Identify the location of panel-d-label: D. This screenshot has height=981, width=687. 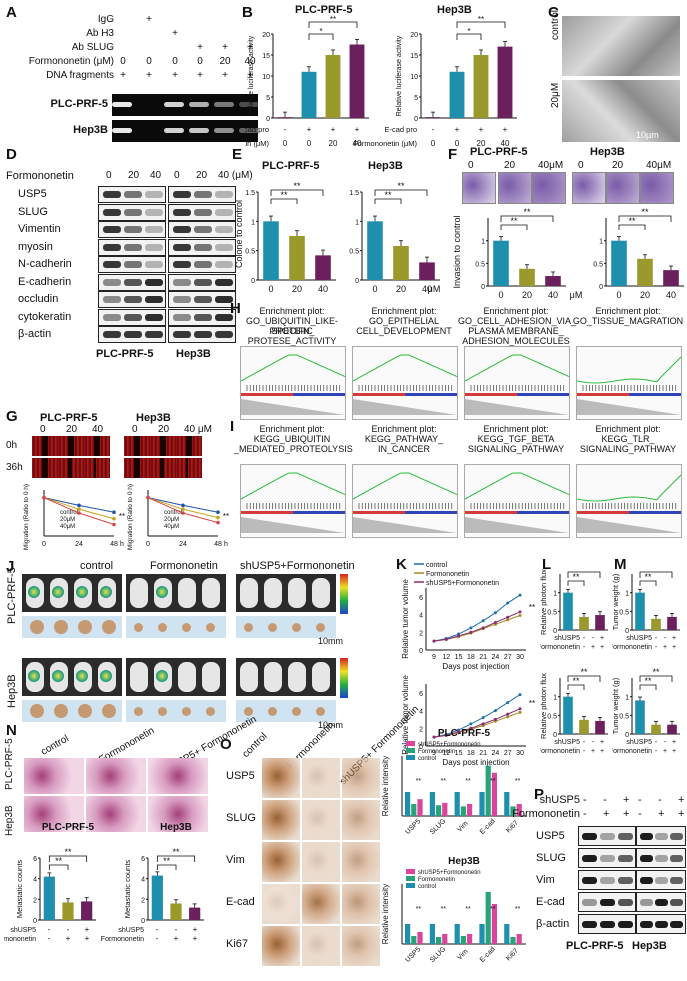
(11, 154).